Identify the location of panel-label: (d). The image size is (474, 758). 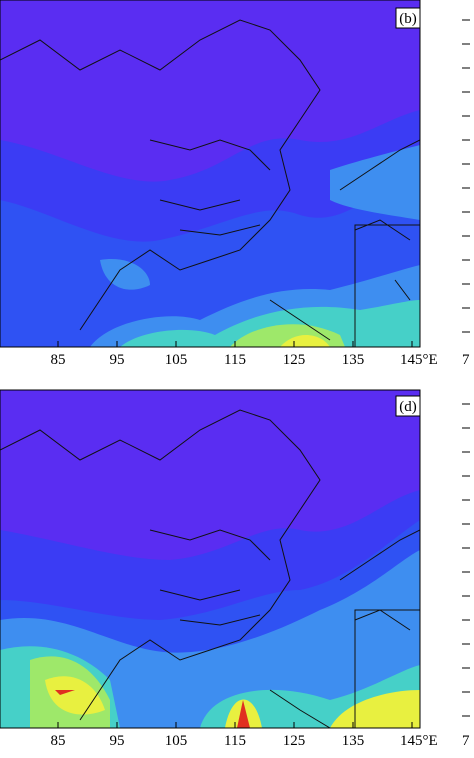
(408, 407).